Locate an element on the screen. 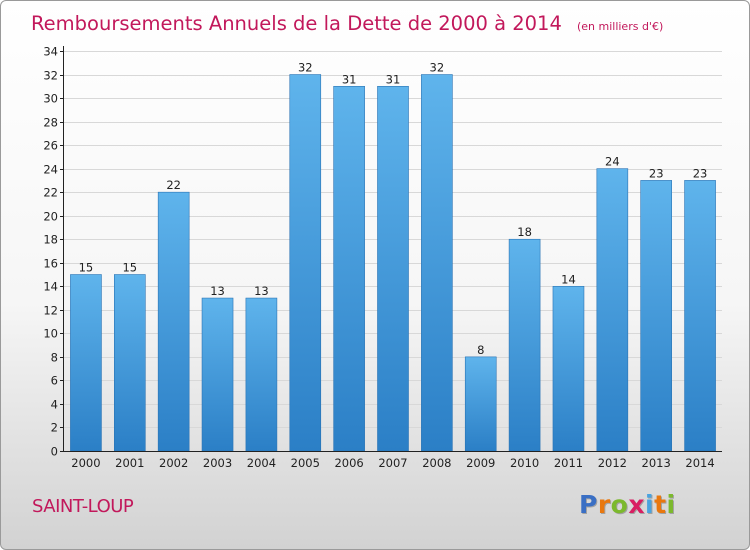 The height and width of the screenshot is (550, 750). bar-2004 is located at coordinates (261, 374).